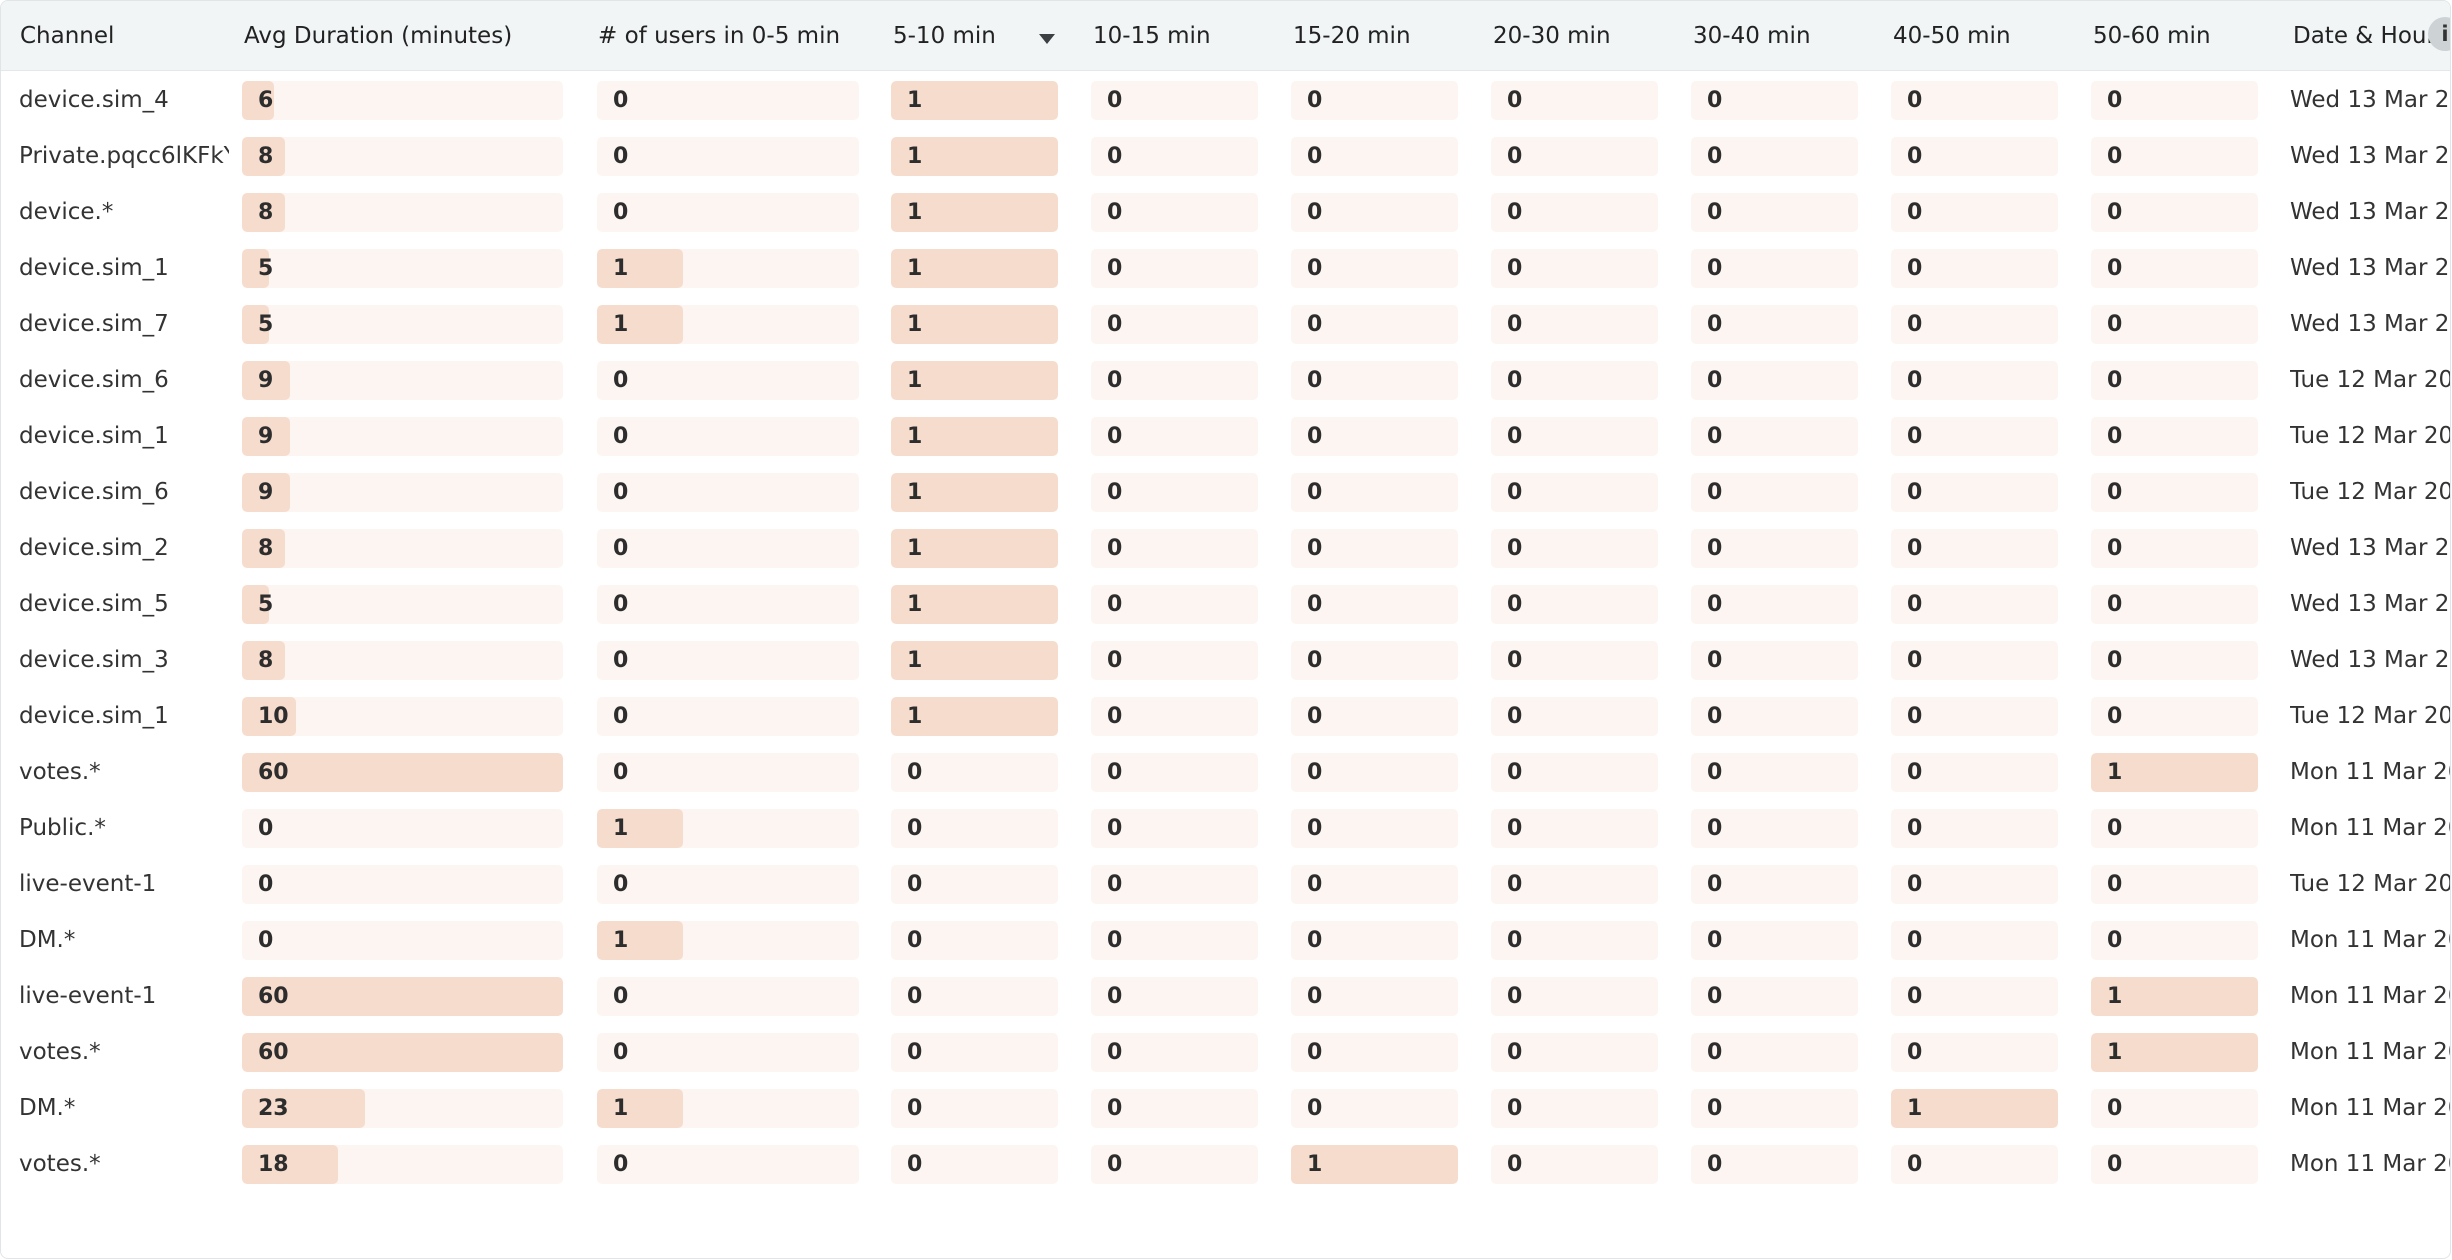  I want to click on header-10-15-min: 10-15 min, so click(1152, 36).